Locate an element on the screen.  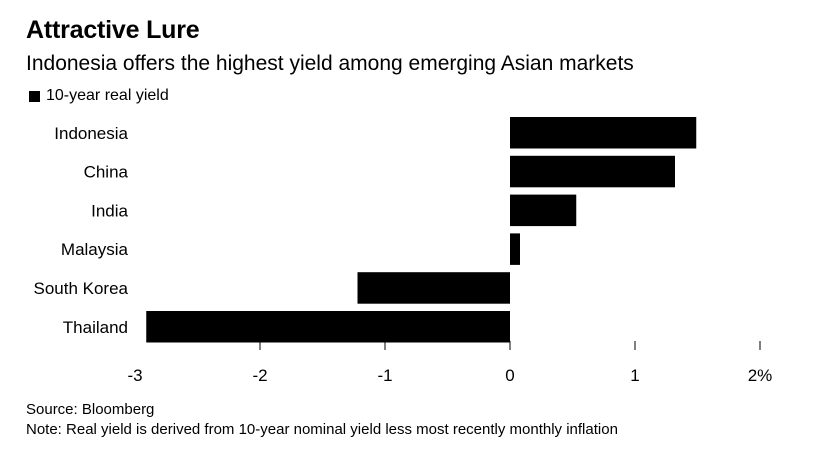
bar-india is located at coordinates (543, 210).